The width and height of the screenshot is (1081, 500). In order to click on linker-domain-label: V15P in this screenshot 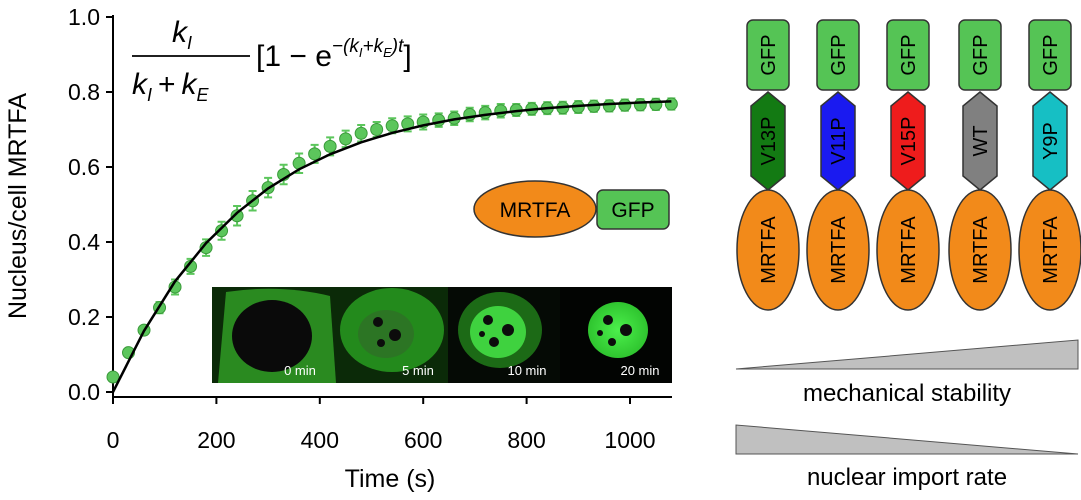, I will do `click(909, 141)`.